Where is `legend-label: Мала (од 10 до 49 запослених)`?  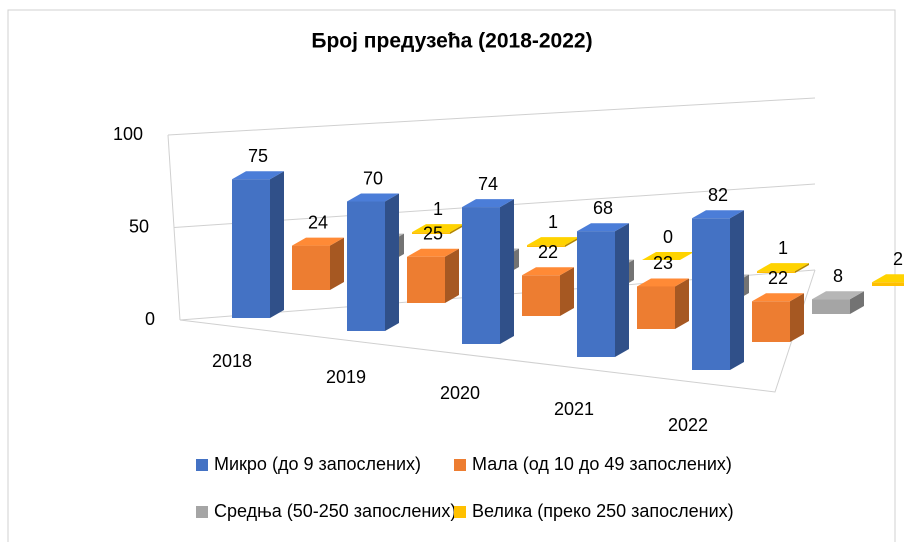 legend-label: Мала (од 10 до 49 запослених) is located at coordinates (602, 464).